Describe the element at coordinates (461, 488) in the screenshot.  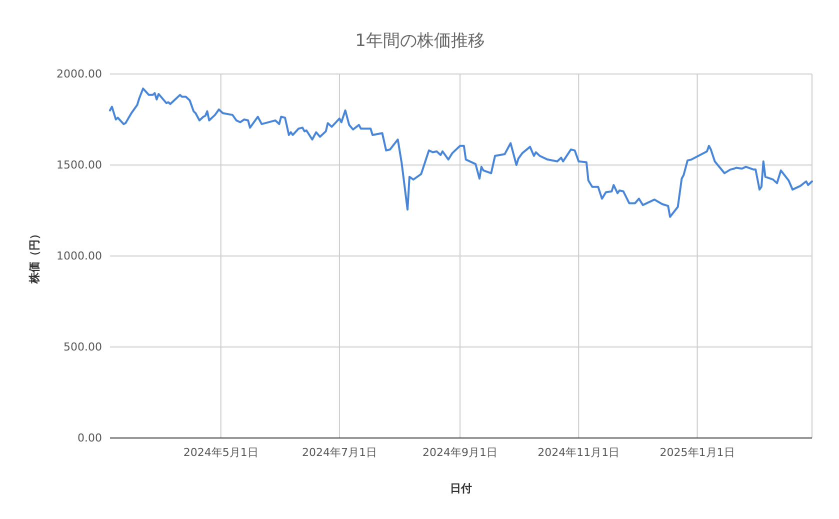
I see `x-axis-title: 日付` at that location.